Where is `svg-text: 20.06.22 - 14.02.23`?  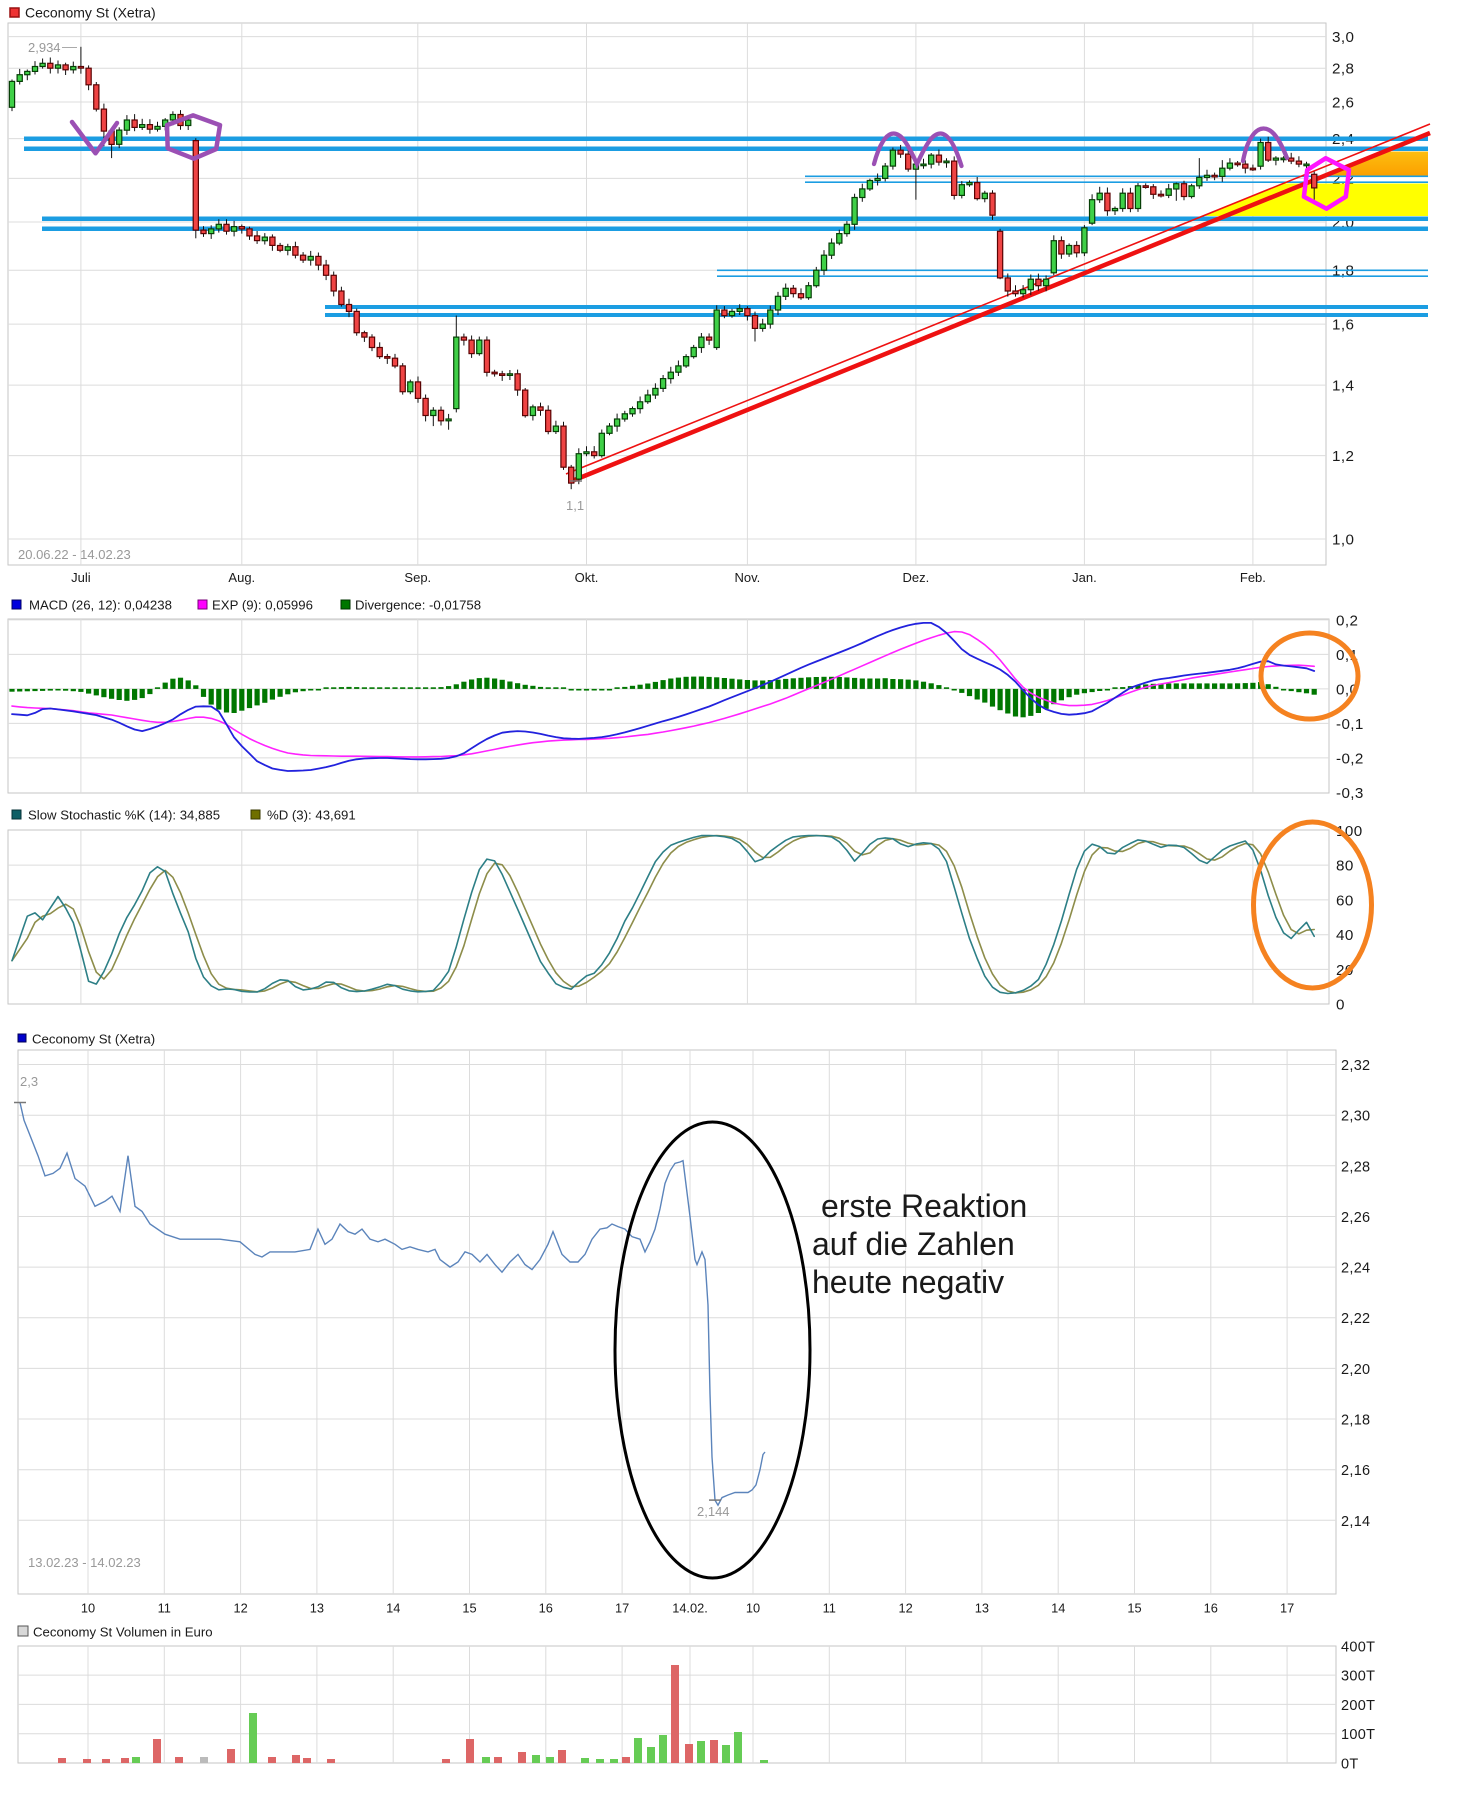 svg-text: 20.06.22 - 14.02.23 is located at coordinates (74, 554).